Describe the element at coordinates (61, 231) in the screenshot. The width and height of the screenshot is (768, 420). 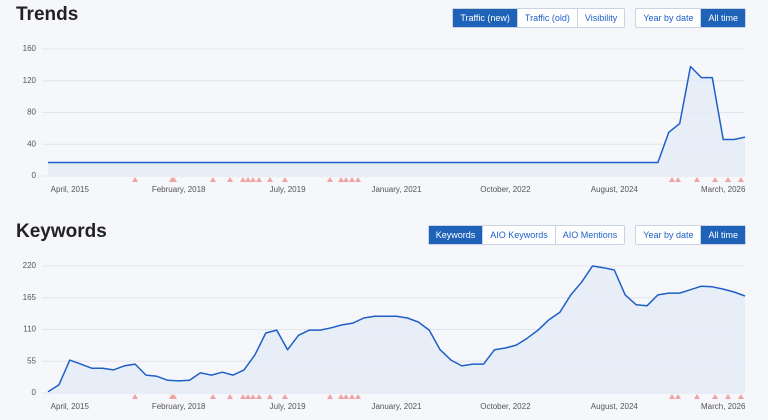
I see `chart-title: Keywords` at that location.